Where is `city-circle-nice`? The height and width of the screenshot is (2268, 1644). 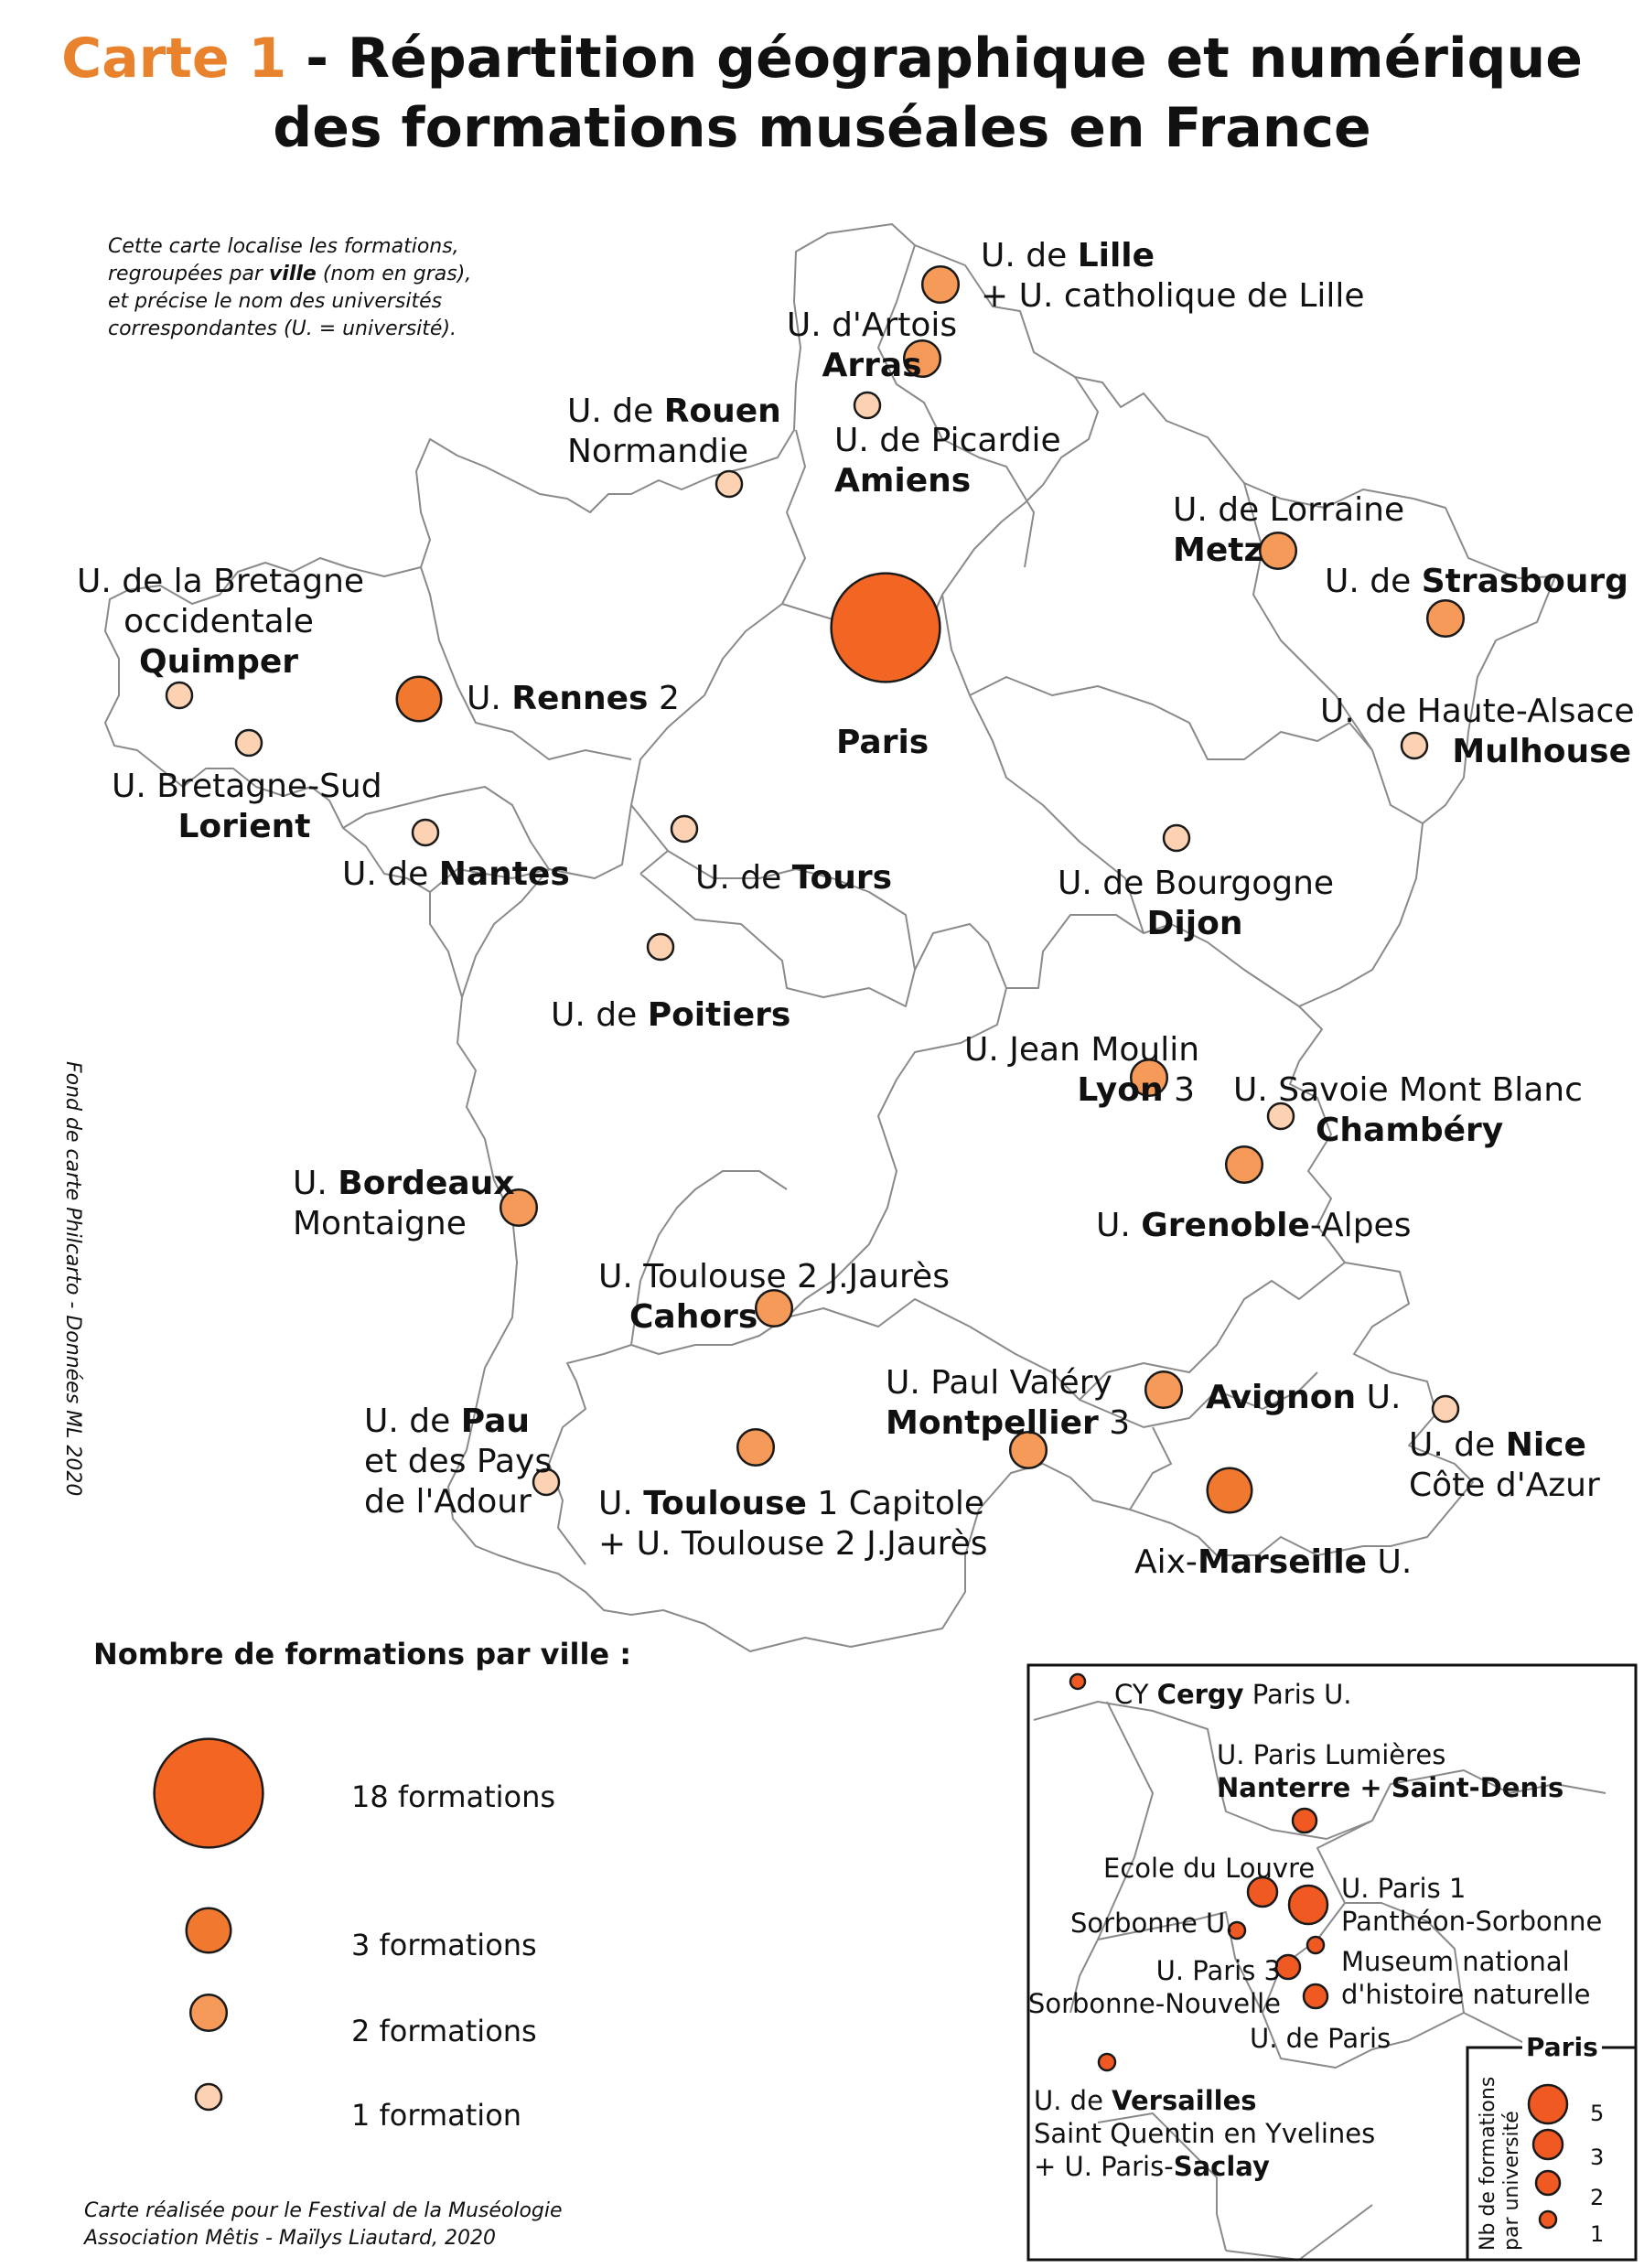 city-circle-nice is located at coordinates (1445, 1409).